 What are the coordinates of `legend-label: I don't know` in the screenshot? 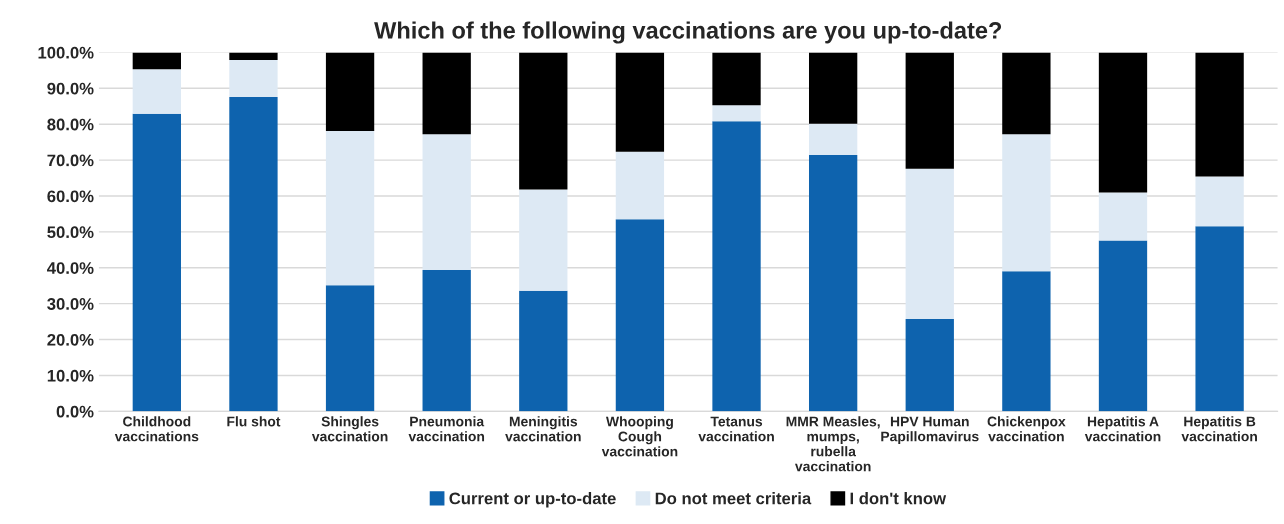 It's located at (898, 498).